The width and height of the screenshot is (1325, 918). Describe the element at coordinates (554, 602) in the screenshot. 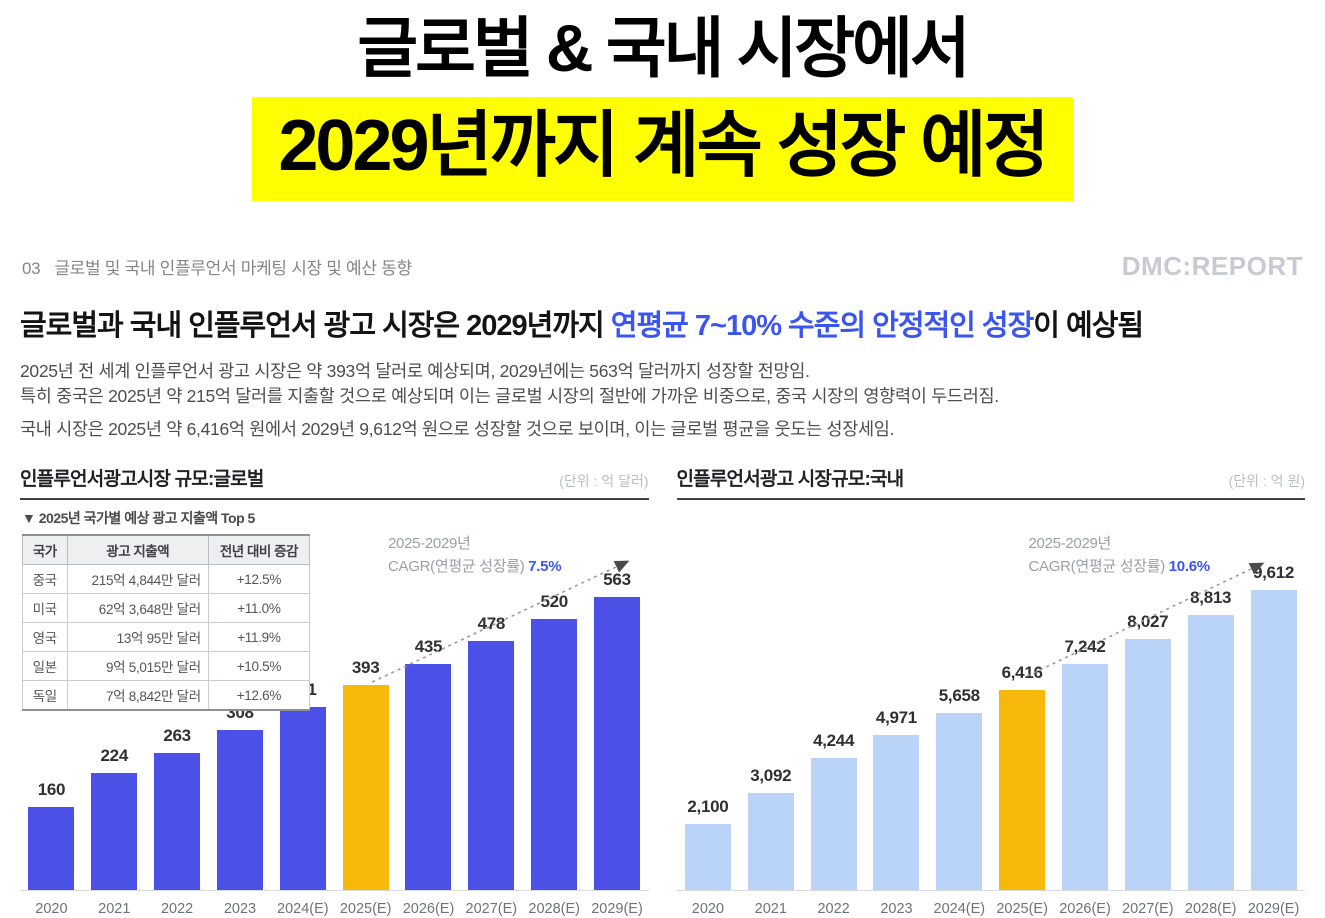

I see `bar-value-label: 520` at that location.